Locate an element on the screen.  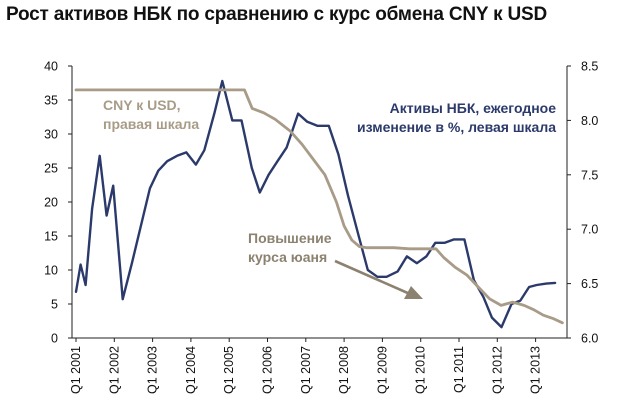
left-tick-label: 15 is located at coordinates (51, 237).